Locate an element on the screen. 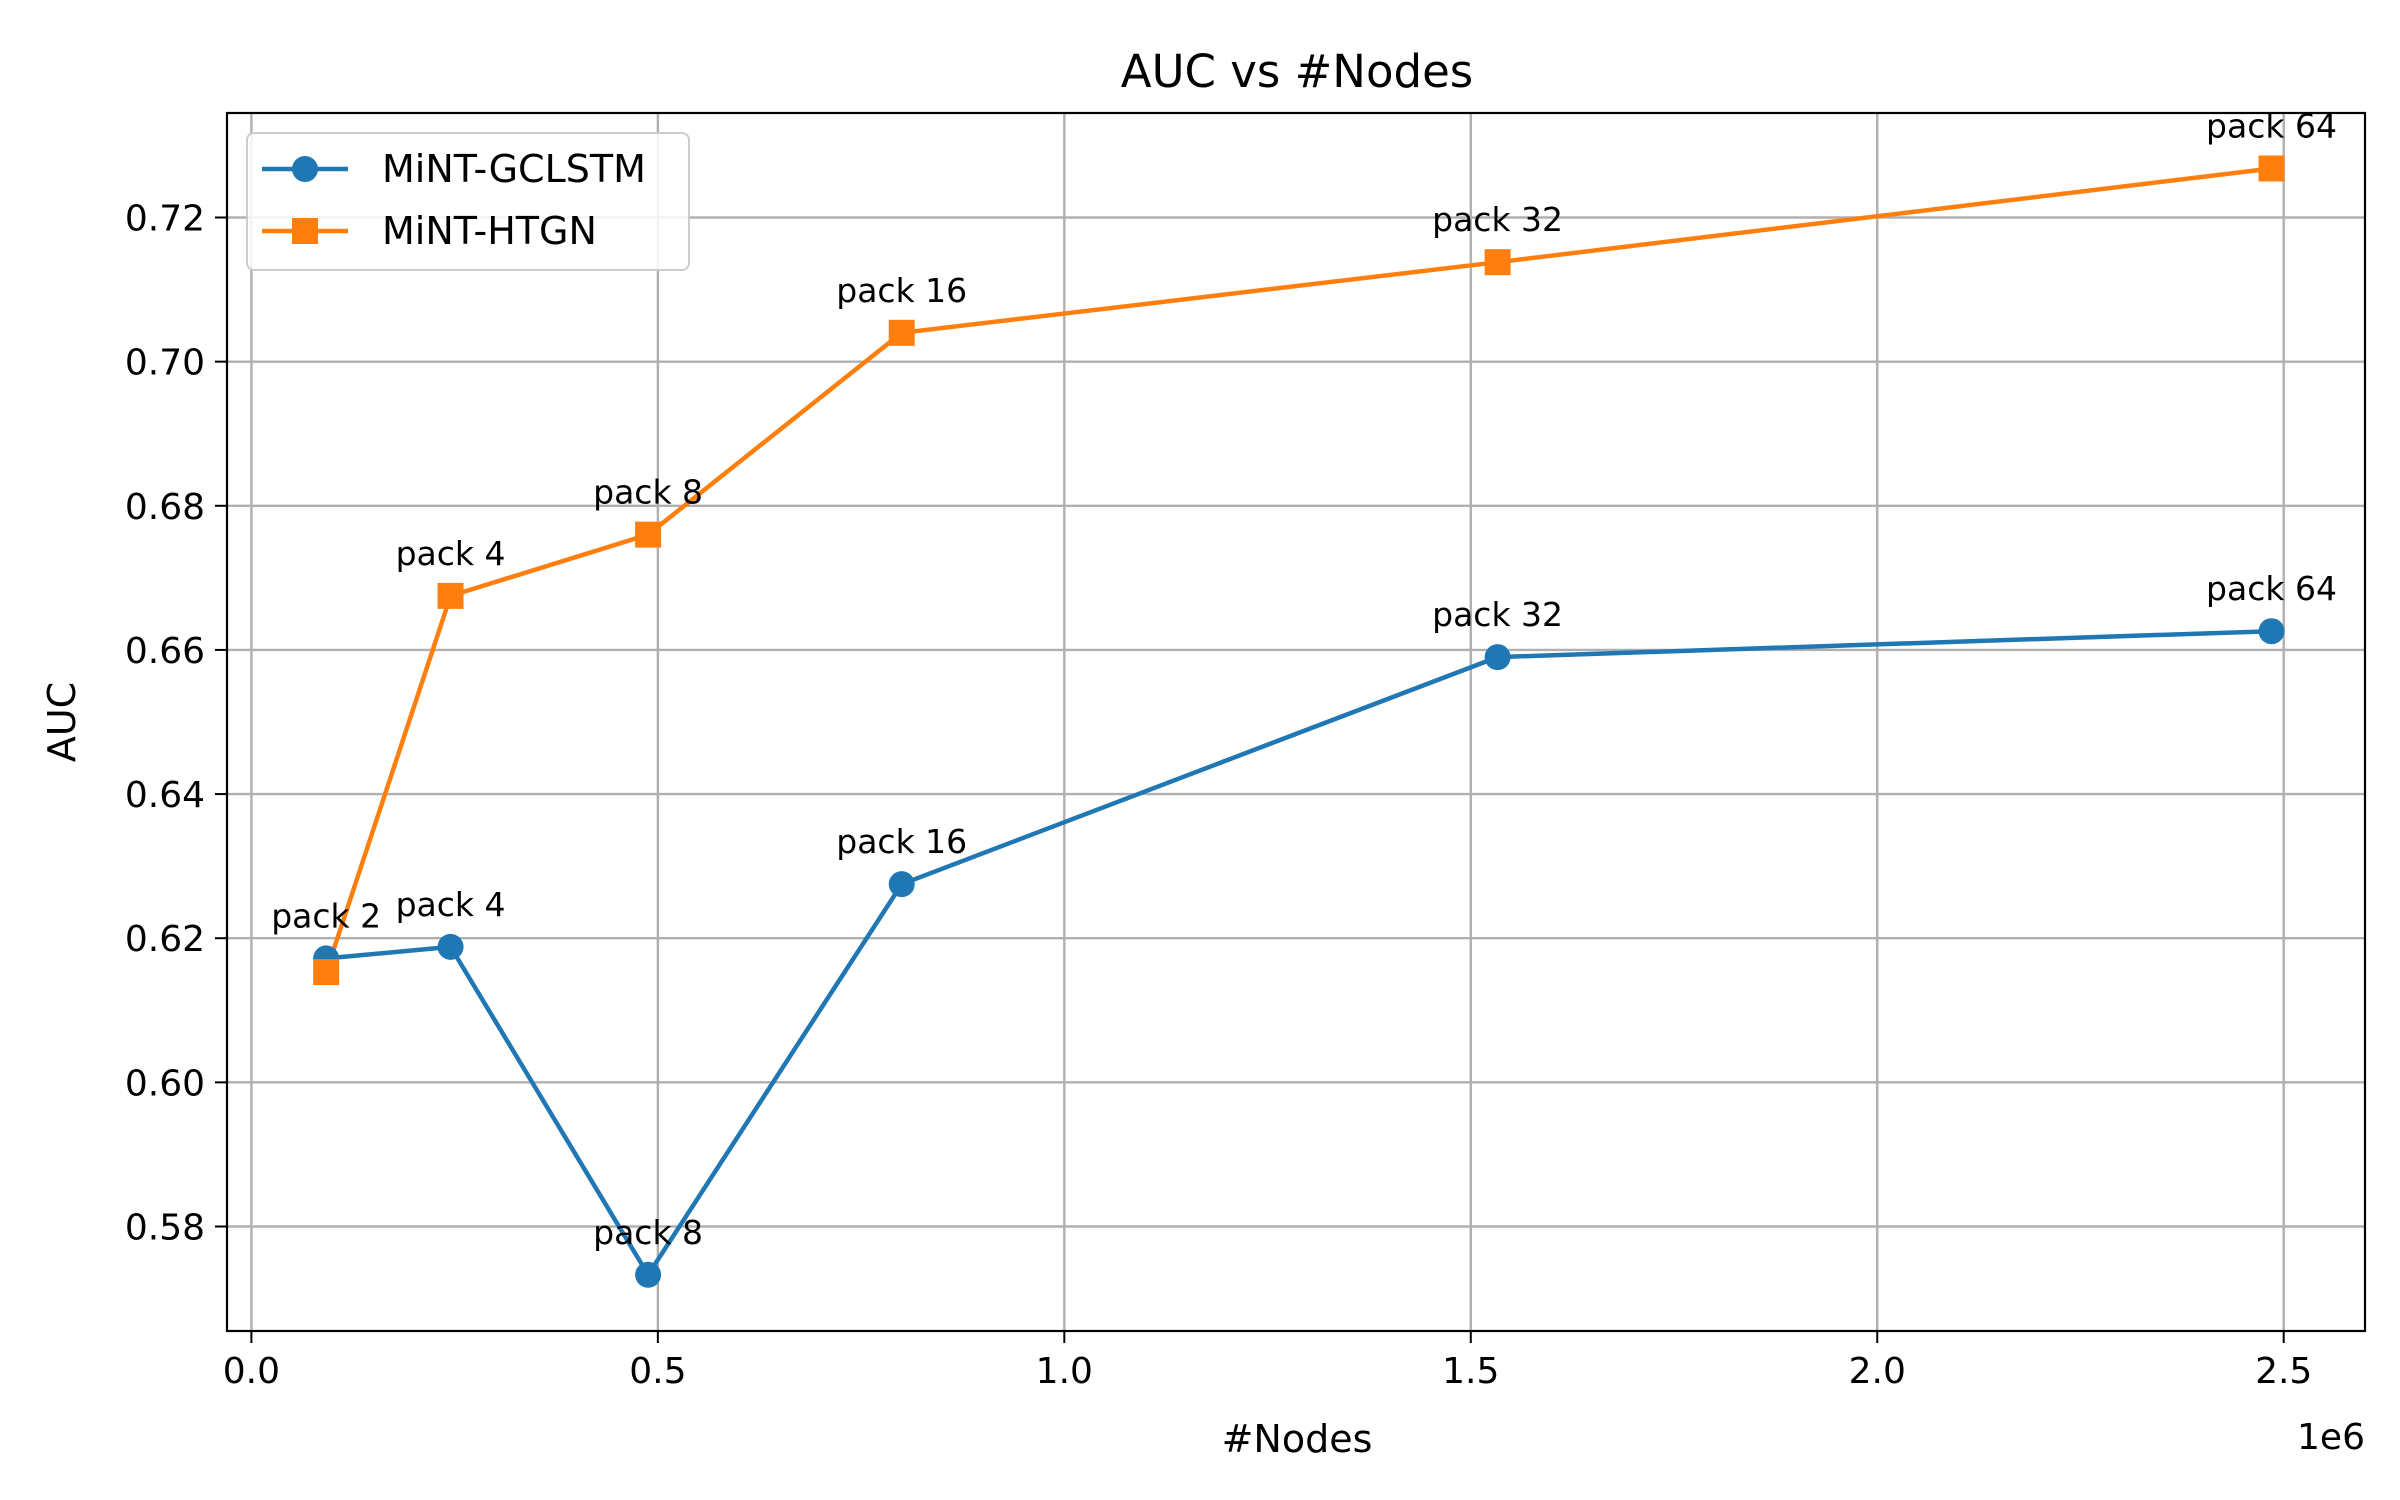  y-tick-label: 0.68 is located at coordinates (165, 507).